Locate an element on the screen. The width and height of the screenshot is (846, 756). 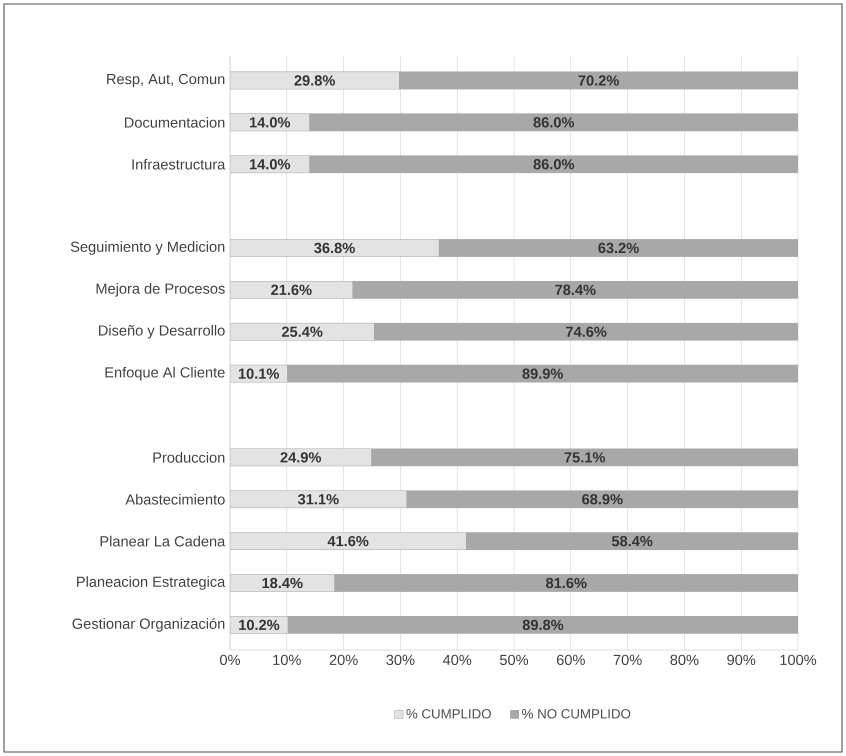
x-tick-label: 10% is located at coordinates (287, 660).